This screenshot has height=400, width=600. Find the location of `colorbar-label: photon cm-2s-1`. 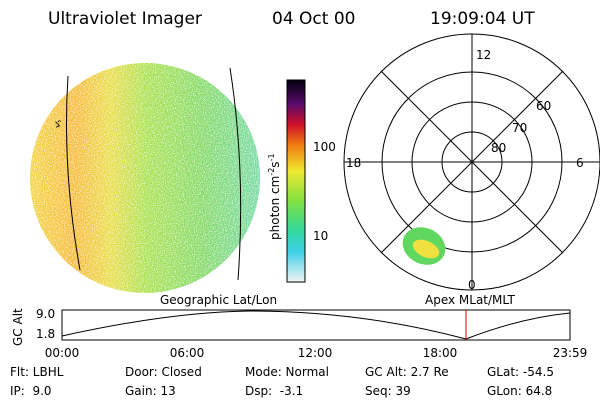

colorbar-label: photon cm-2s-1 is located at coordinates (274, 196).